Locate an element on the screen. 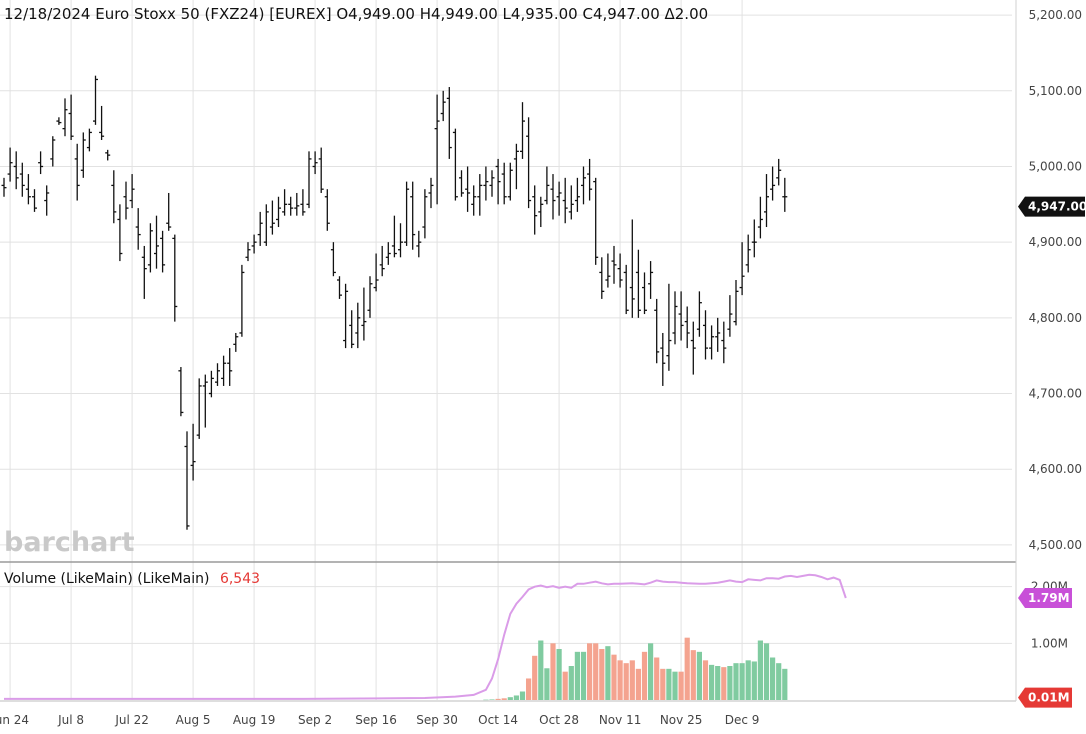 The image size is (1086, 734). avg-volume-tag-shape is located at coordinates (1045, 598).